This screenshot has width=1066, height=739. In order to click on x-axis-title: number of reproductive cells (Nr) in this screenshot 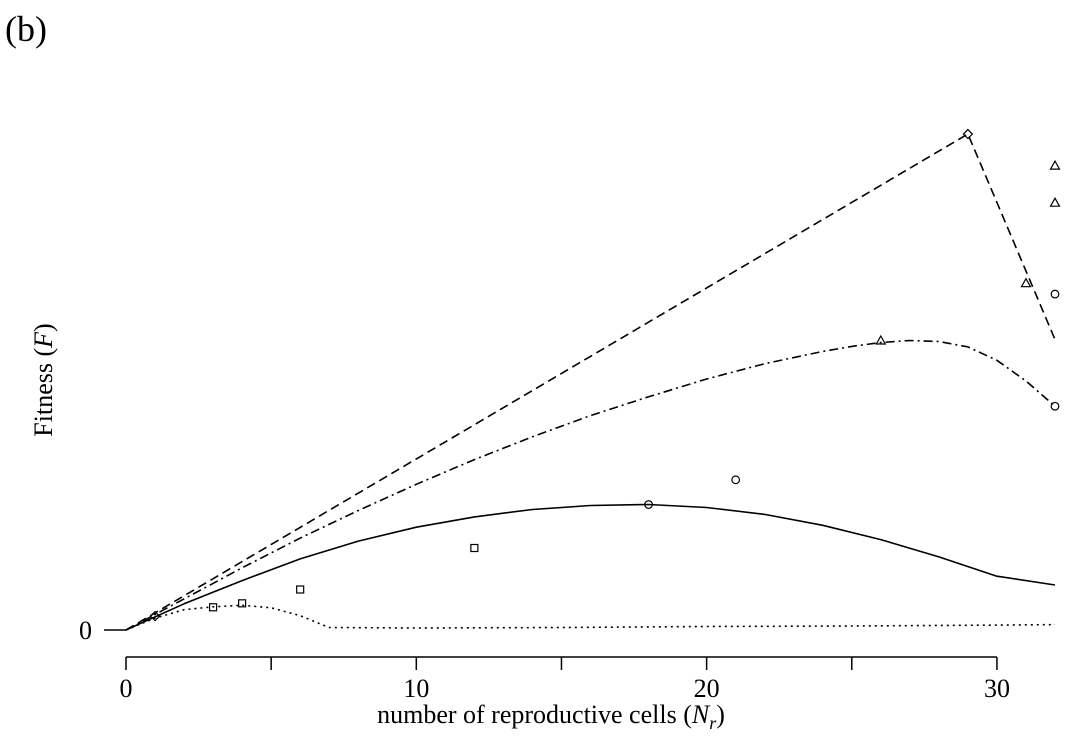, I will do `click(551, 716)`.